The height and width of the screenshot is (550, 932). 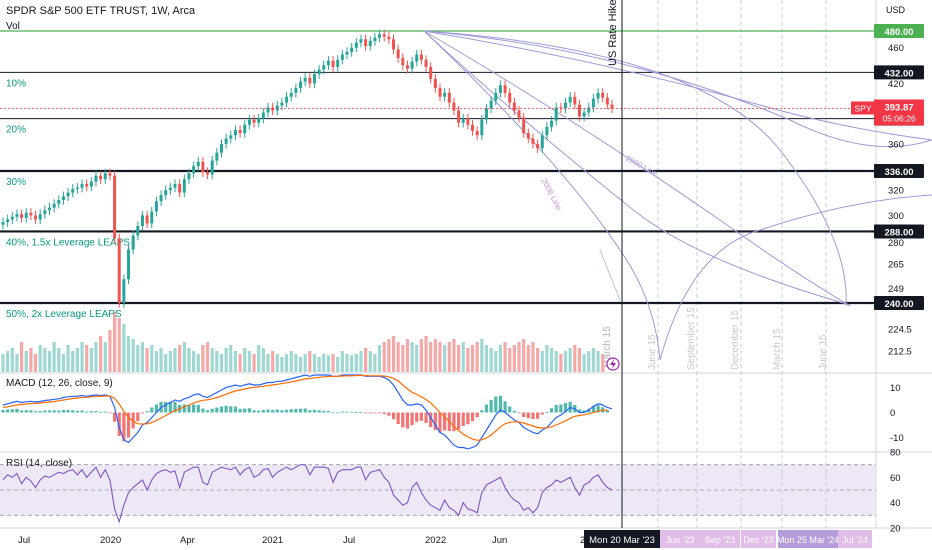 What do you see at coordinates (272, 540) in the screenshot?
I see `time-tick-label: 2021` at bounding box center [272, 540].